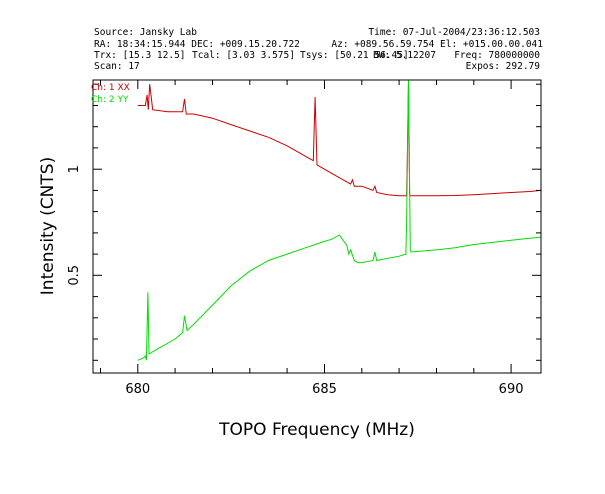  I want to click on legend-ch2: Ch: 2 YY, so click(110, 100).